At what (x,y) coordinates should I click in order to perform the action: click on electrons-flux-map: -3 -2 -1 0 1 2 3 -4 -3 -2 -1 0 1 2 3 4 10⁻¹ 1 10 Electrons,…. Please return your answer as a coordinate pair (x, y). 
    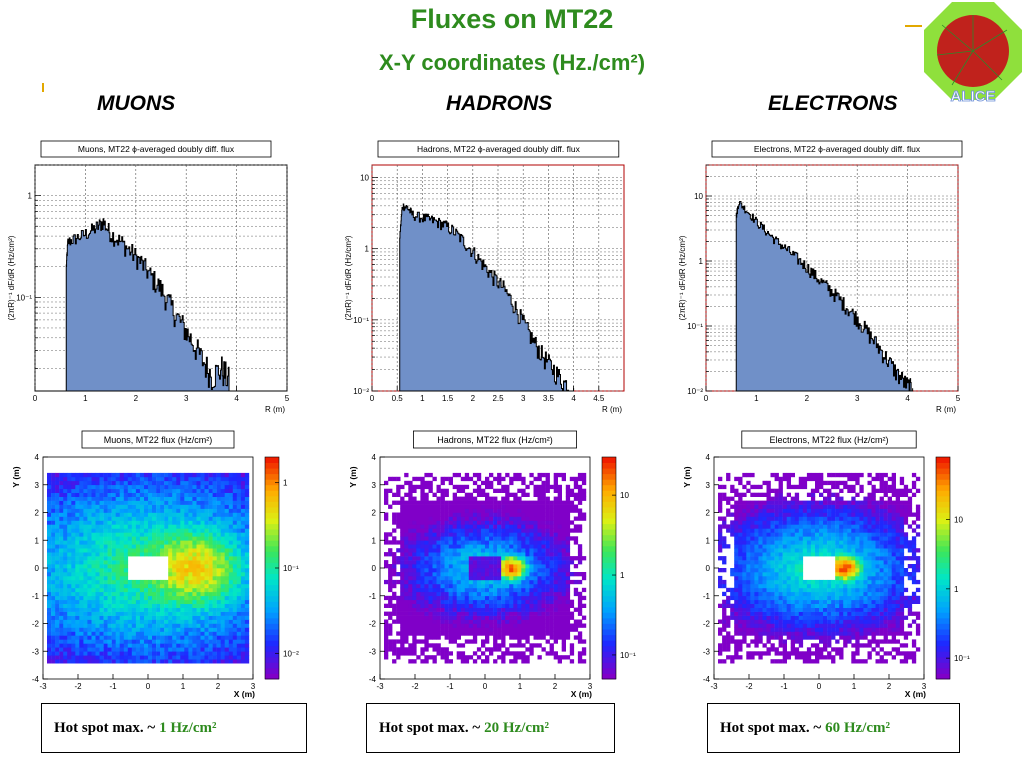
    Looking at the image, I should click on (826, 565).